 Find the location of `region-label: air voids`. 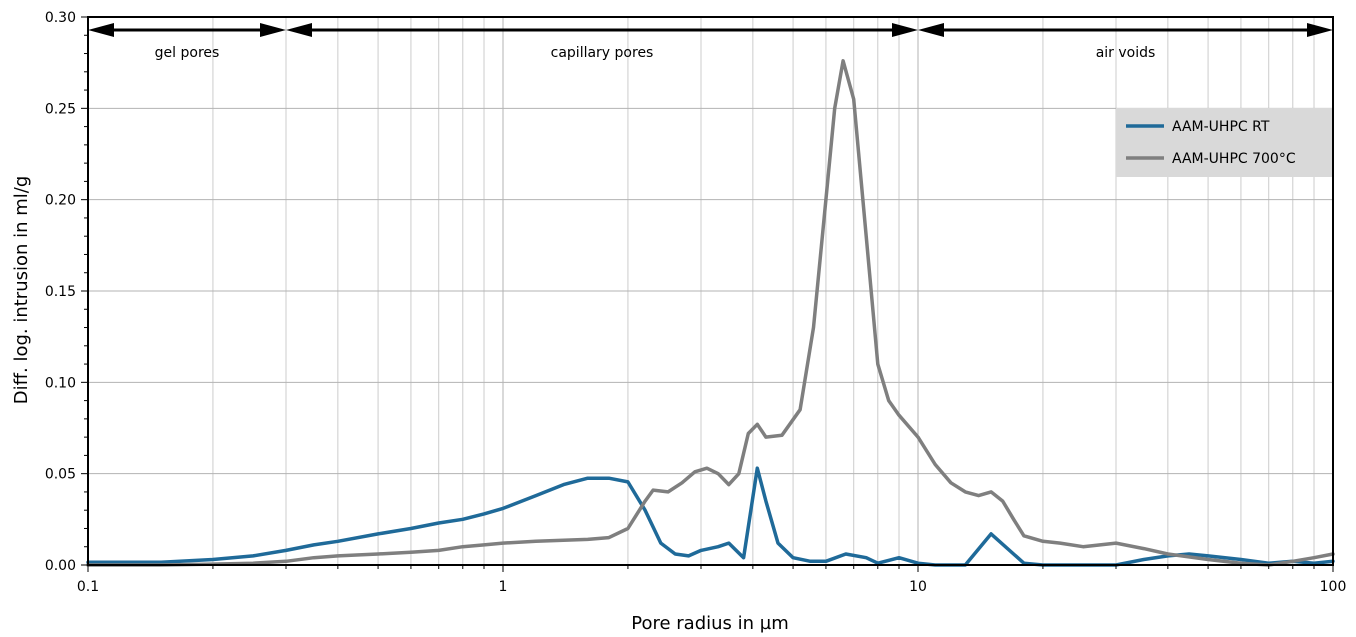

region-label: air voids is located at coordinates (1126, 53).